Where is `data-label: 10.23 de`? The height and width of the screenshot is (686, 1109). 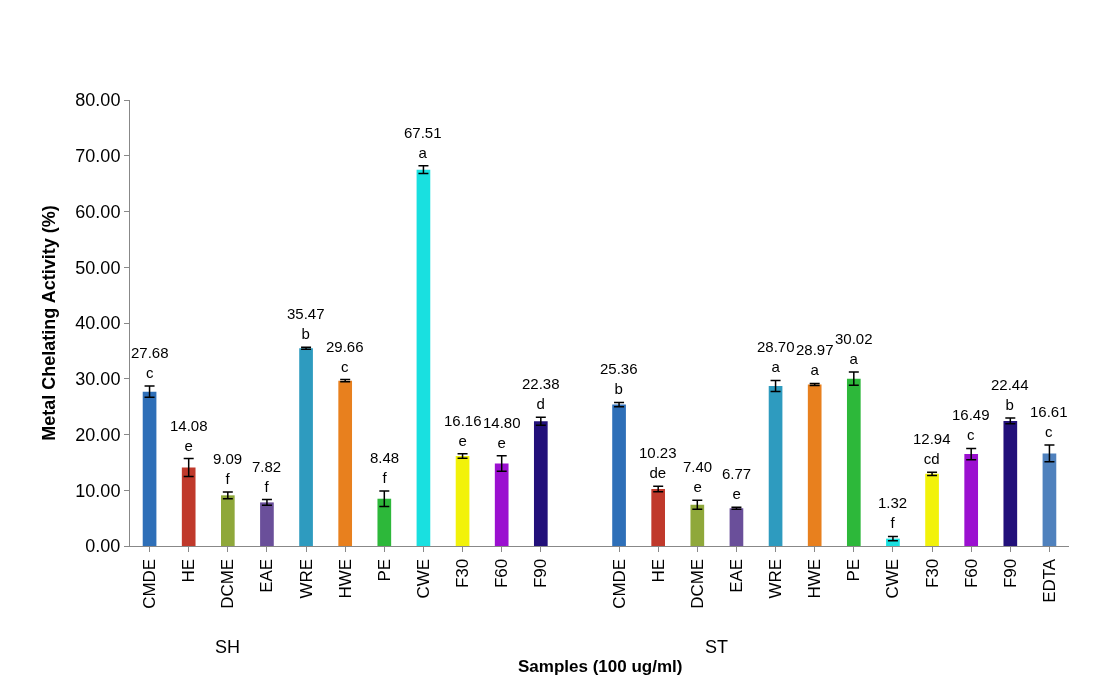
data-label: 10.23 de is located at coordinates (658, 462).